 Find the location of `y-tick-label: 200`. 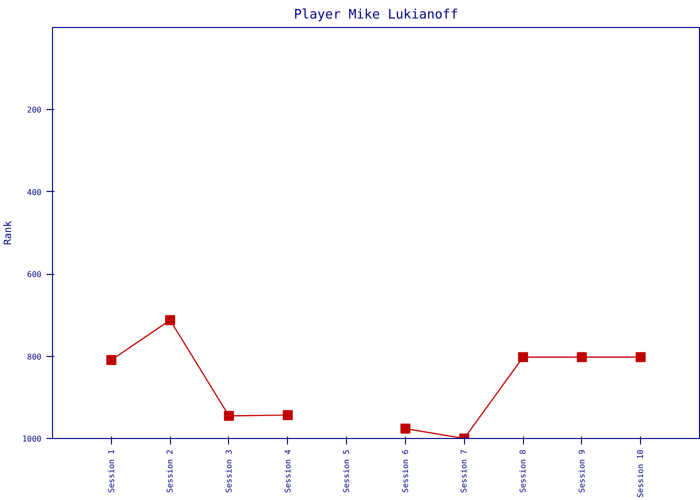

y-tick-label: 200 is located at coordinates (34, 110).